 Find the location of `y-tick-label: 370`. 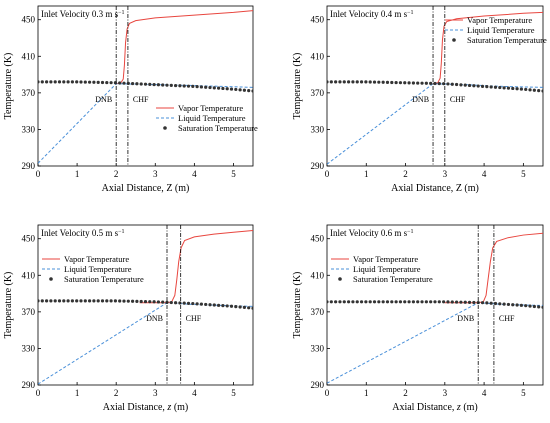

y-tick-label: 370 is located at coordinates (29, 93).